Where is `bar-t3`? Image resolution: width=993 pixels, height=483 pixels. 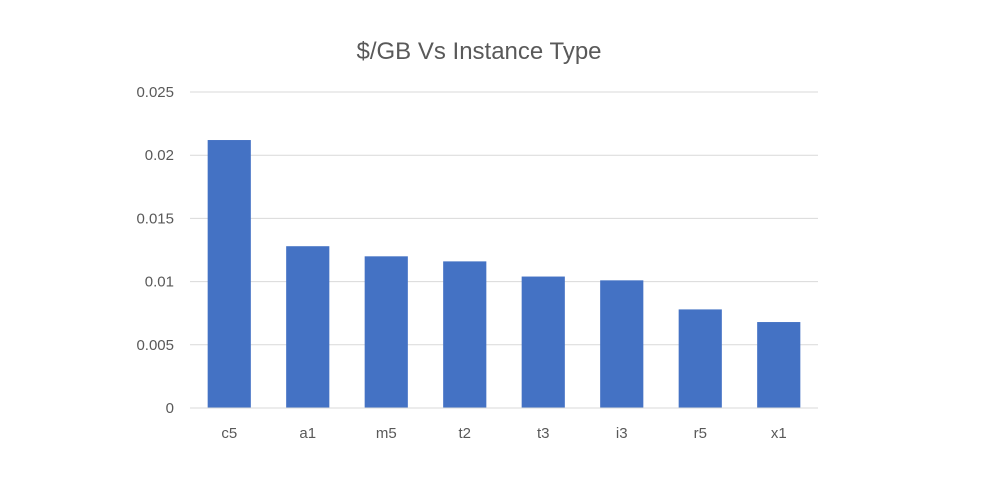 bar-t3 is located at coordinates (543, 342).